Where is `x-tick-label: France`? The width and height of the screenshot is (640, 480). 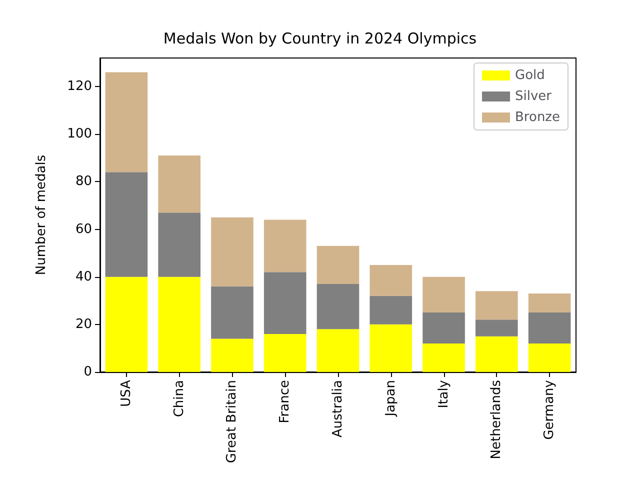
x-tick-label: France is located at coordinates (285, 402).